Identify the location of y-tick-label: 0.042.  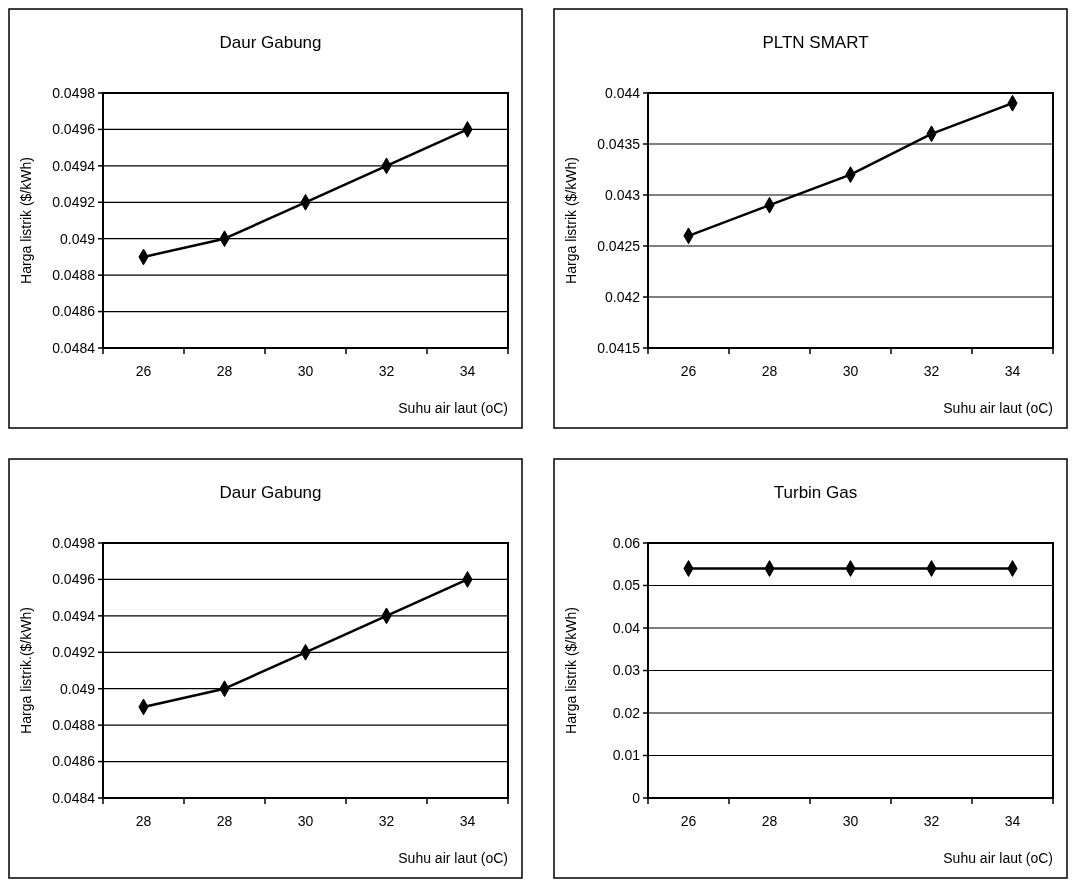
(622, 296).